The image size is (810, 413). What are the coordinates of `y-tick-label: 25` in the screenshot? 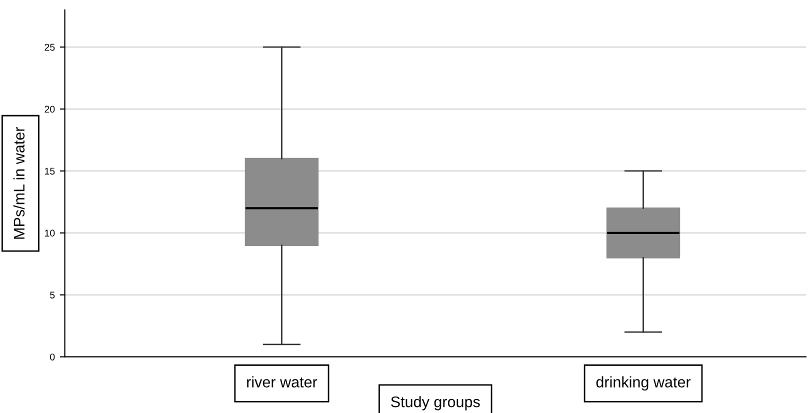 It's located at (49, 47).